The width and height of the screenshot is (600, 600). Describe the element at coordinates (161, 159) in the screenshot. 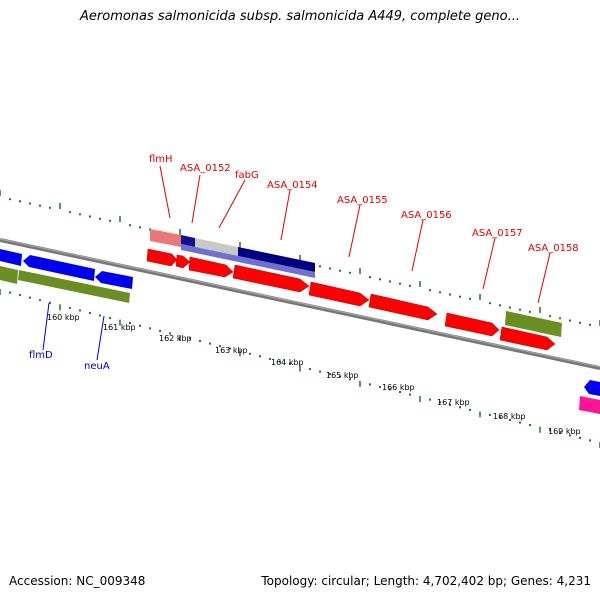

I see `gene-label-flmH: flmH` at that location.